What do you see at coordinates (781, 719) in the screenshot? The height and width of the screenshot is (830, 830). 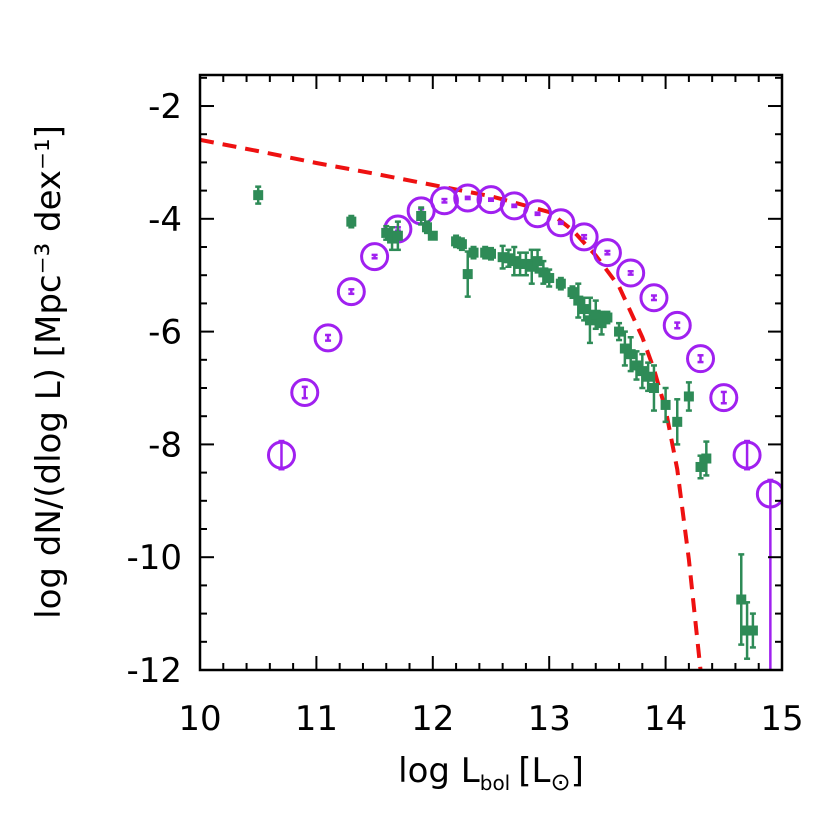 I see `x-tick-label: 15` at bounding box center [781, 719].